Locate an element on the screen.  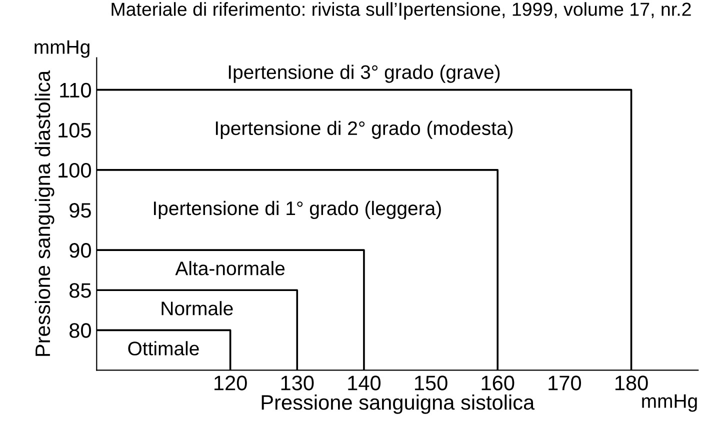
series-label: Ipertensione di 1° grado (leggera) is located at coordinates (297, 210).